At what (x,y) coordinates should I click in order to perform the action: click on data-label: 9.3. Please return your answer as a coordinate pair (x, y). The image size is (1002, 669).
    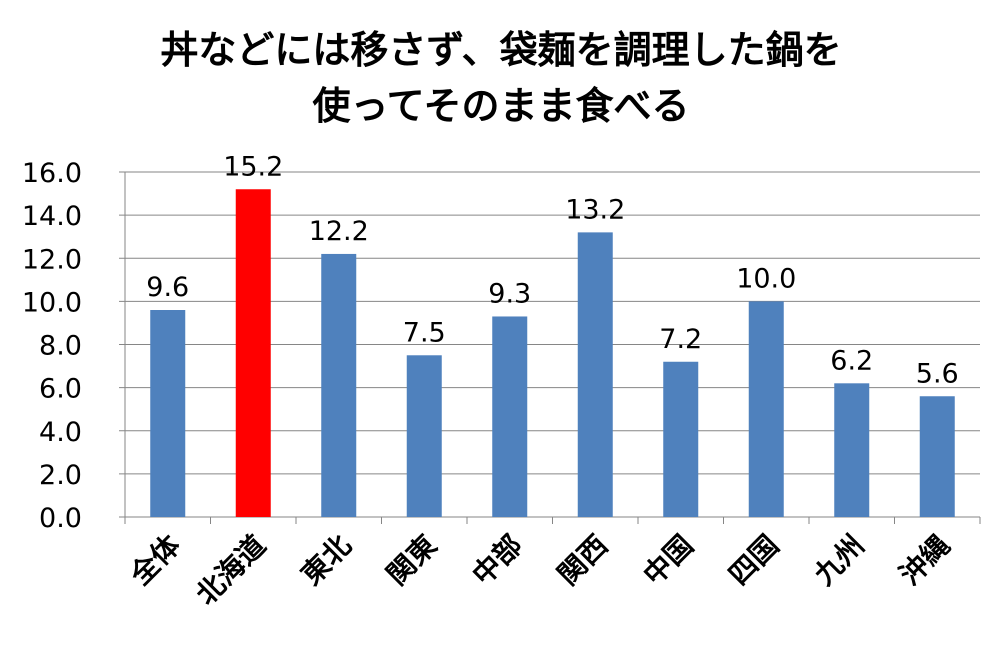
    Looking at the image, I should click on (509, 293).